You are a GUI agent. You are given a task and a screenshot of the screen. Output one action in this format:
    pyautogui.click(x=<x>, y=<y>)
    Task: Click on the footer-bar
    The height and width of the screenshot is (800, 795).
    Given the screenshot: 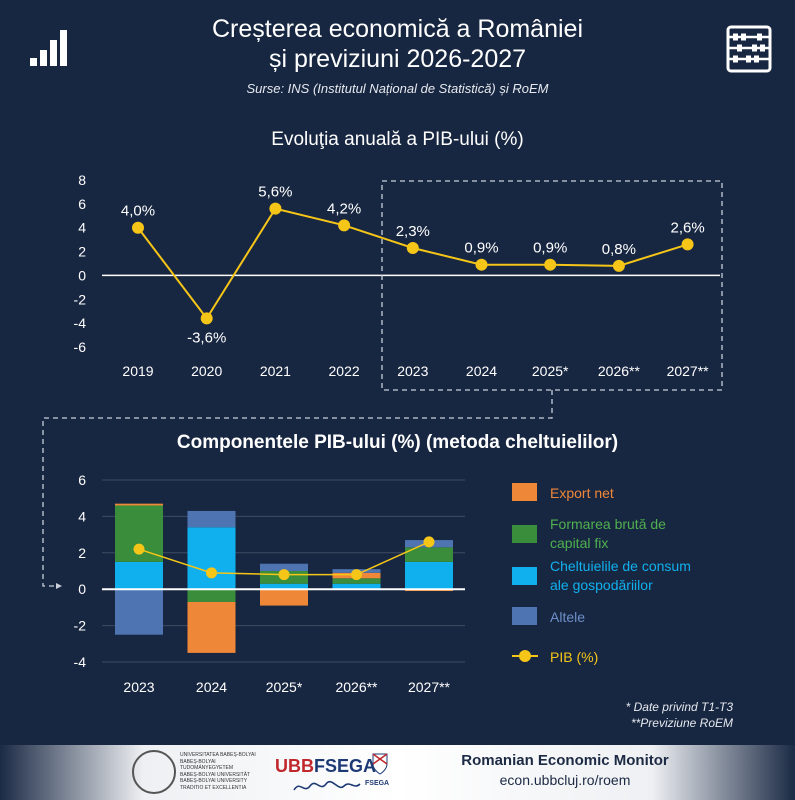 What is the action you would take?
    pyautogui.click(x=397, y=772)
    